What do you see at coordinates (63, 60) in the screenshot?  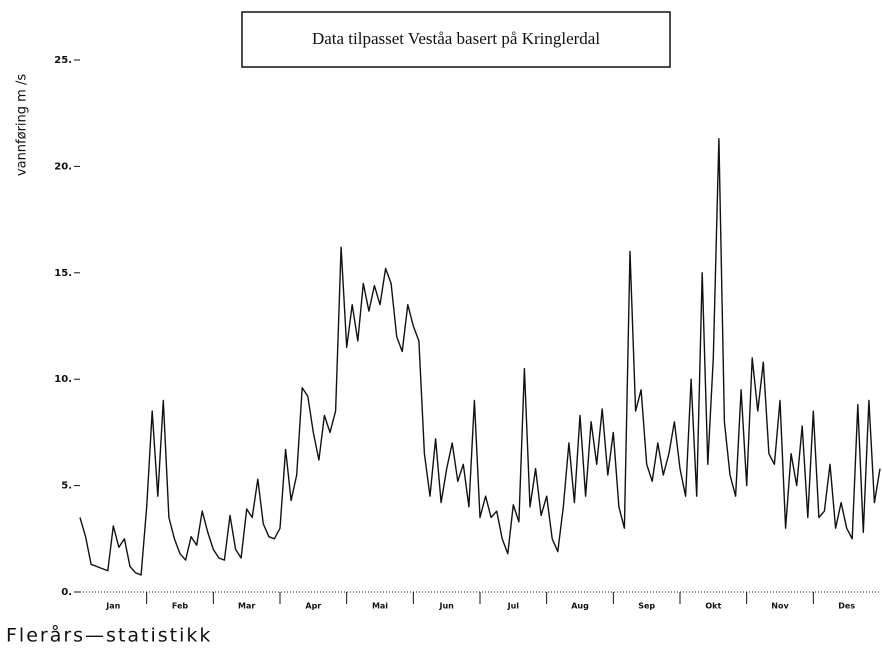 I see `y-tick-label: 25.` at bounding box center [63, 60].